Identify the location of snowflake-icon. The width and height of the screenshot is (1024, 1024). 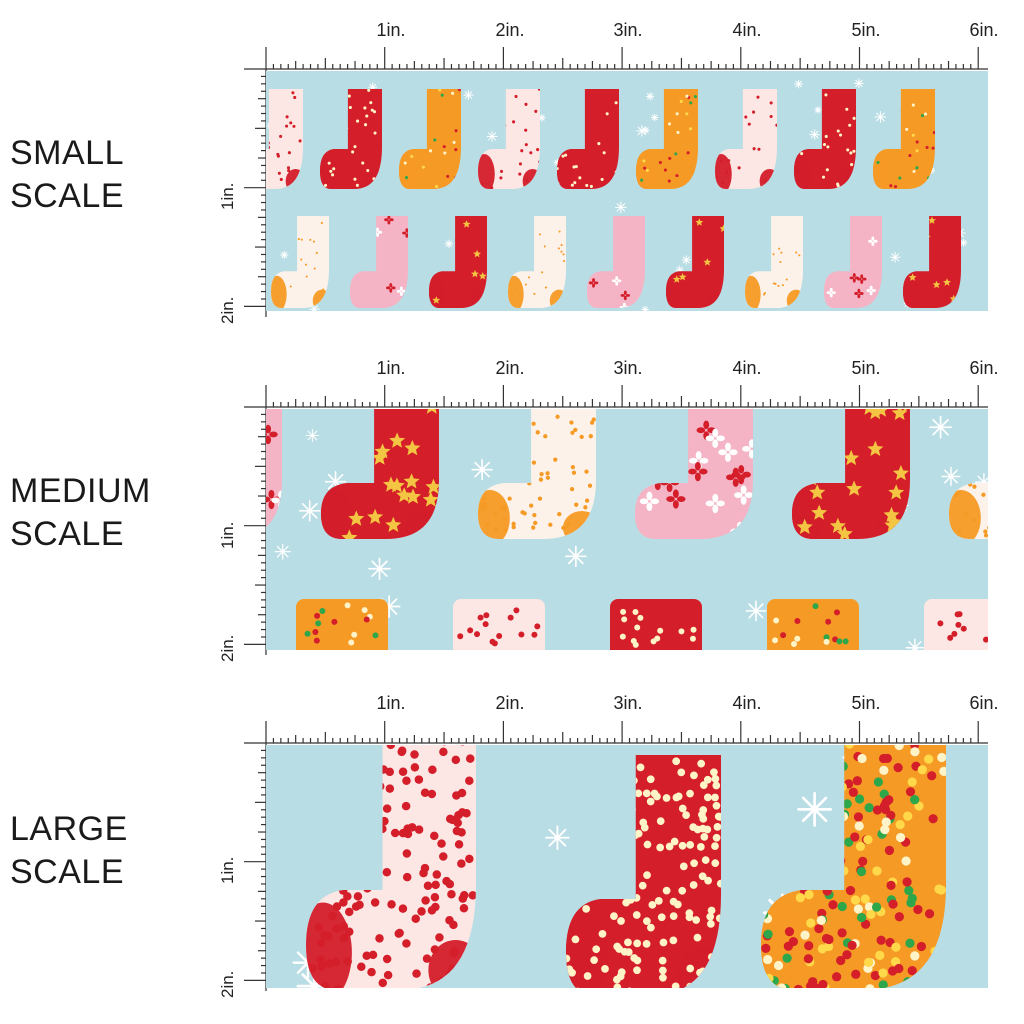
(951, 476).